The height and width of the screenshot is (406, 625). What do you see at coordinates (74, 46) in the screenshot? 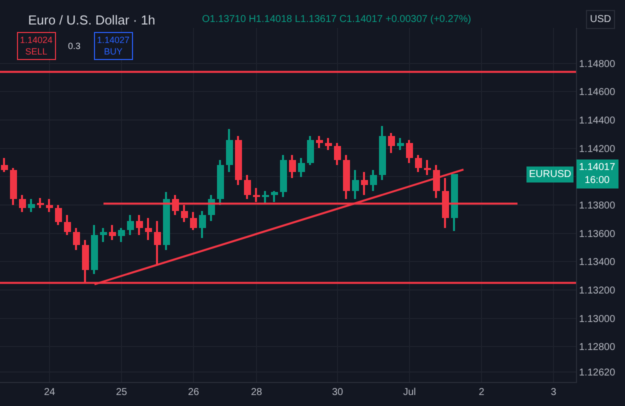
I see `annotation: 0.3` at bounding box center [74, 46].